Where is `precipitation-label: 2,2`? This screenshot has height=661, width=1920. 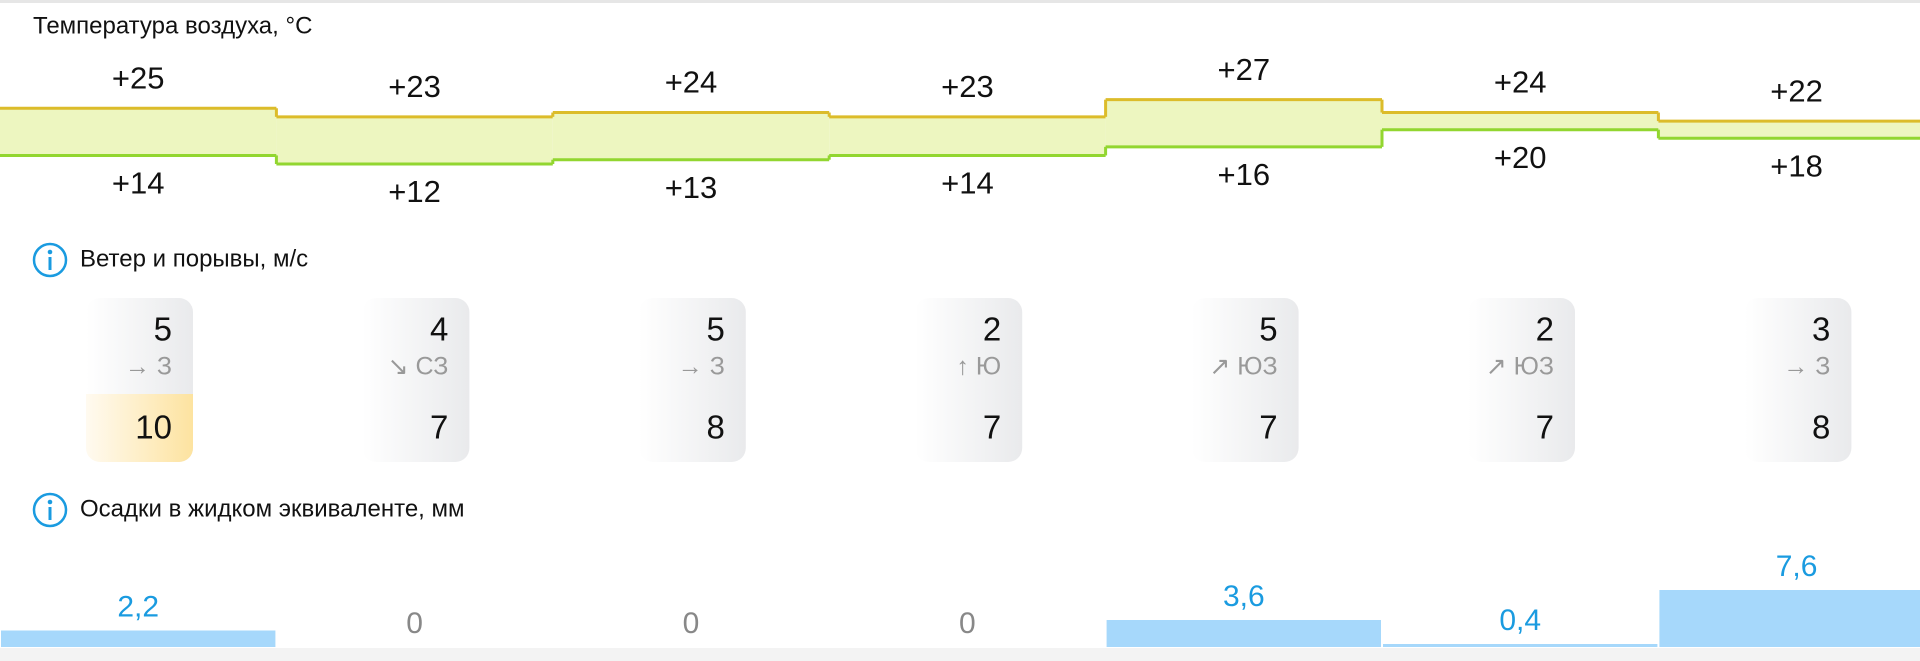
precipitation-label: 2,2 is located at coordinates (138, 606).